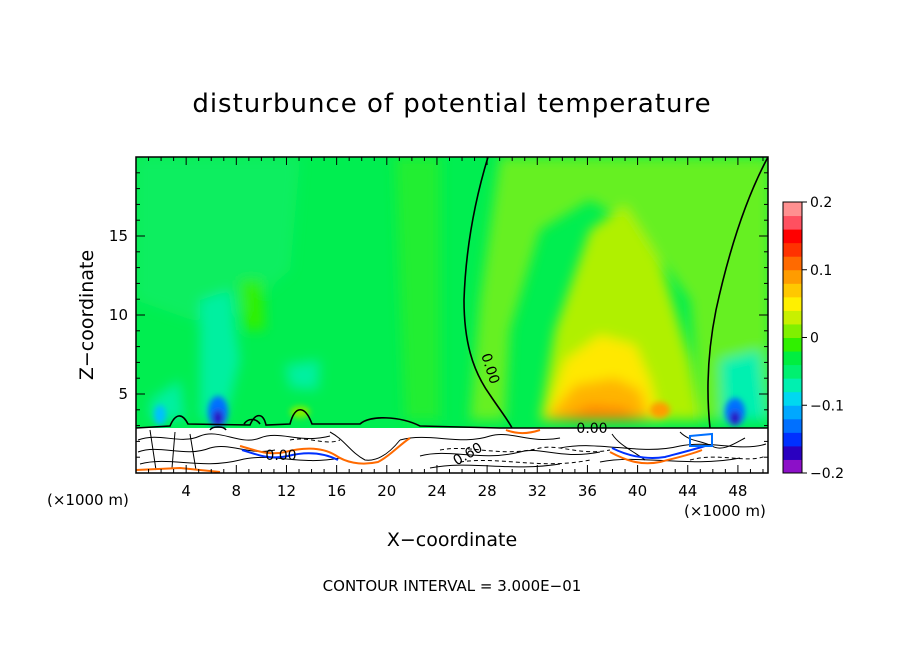 Image resolution: width=904 pixels, height=654 pixels. I want to click on colorbar-tick-label: −0.2, so click(827, 474).